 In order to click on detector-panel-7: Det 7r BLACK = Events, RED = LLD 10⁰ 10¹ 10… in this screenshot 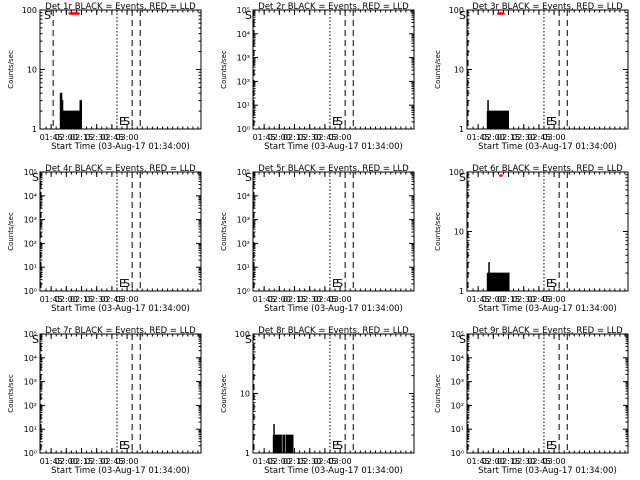, I will do `click(104, 401)`.